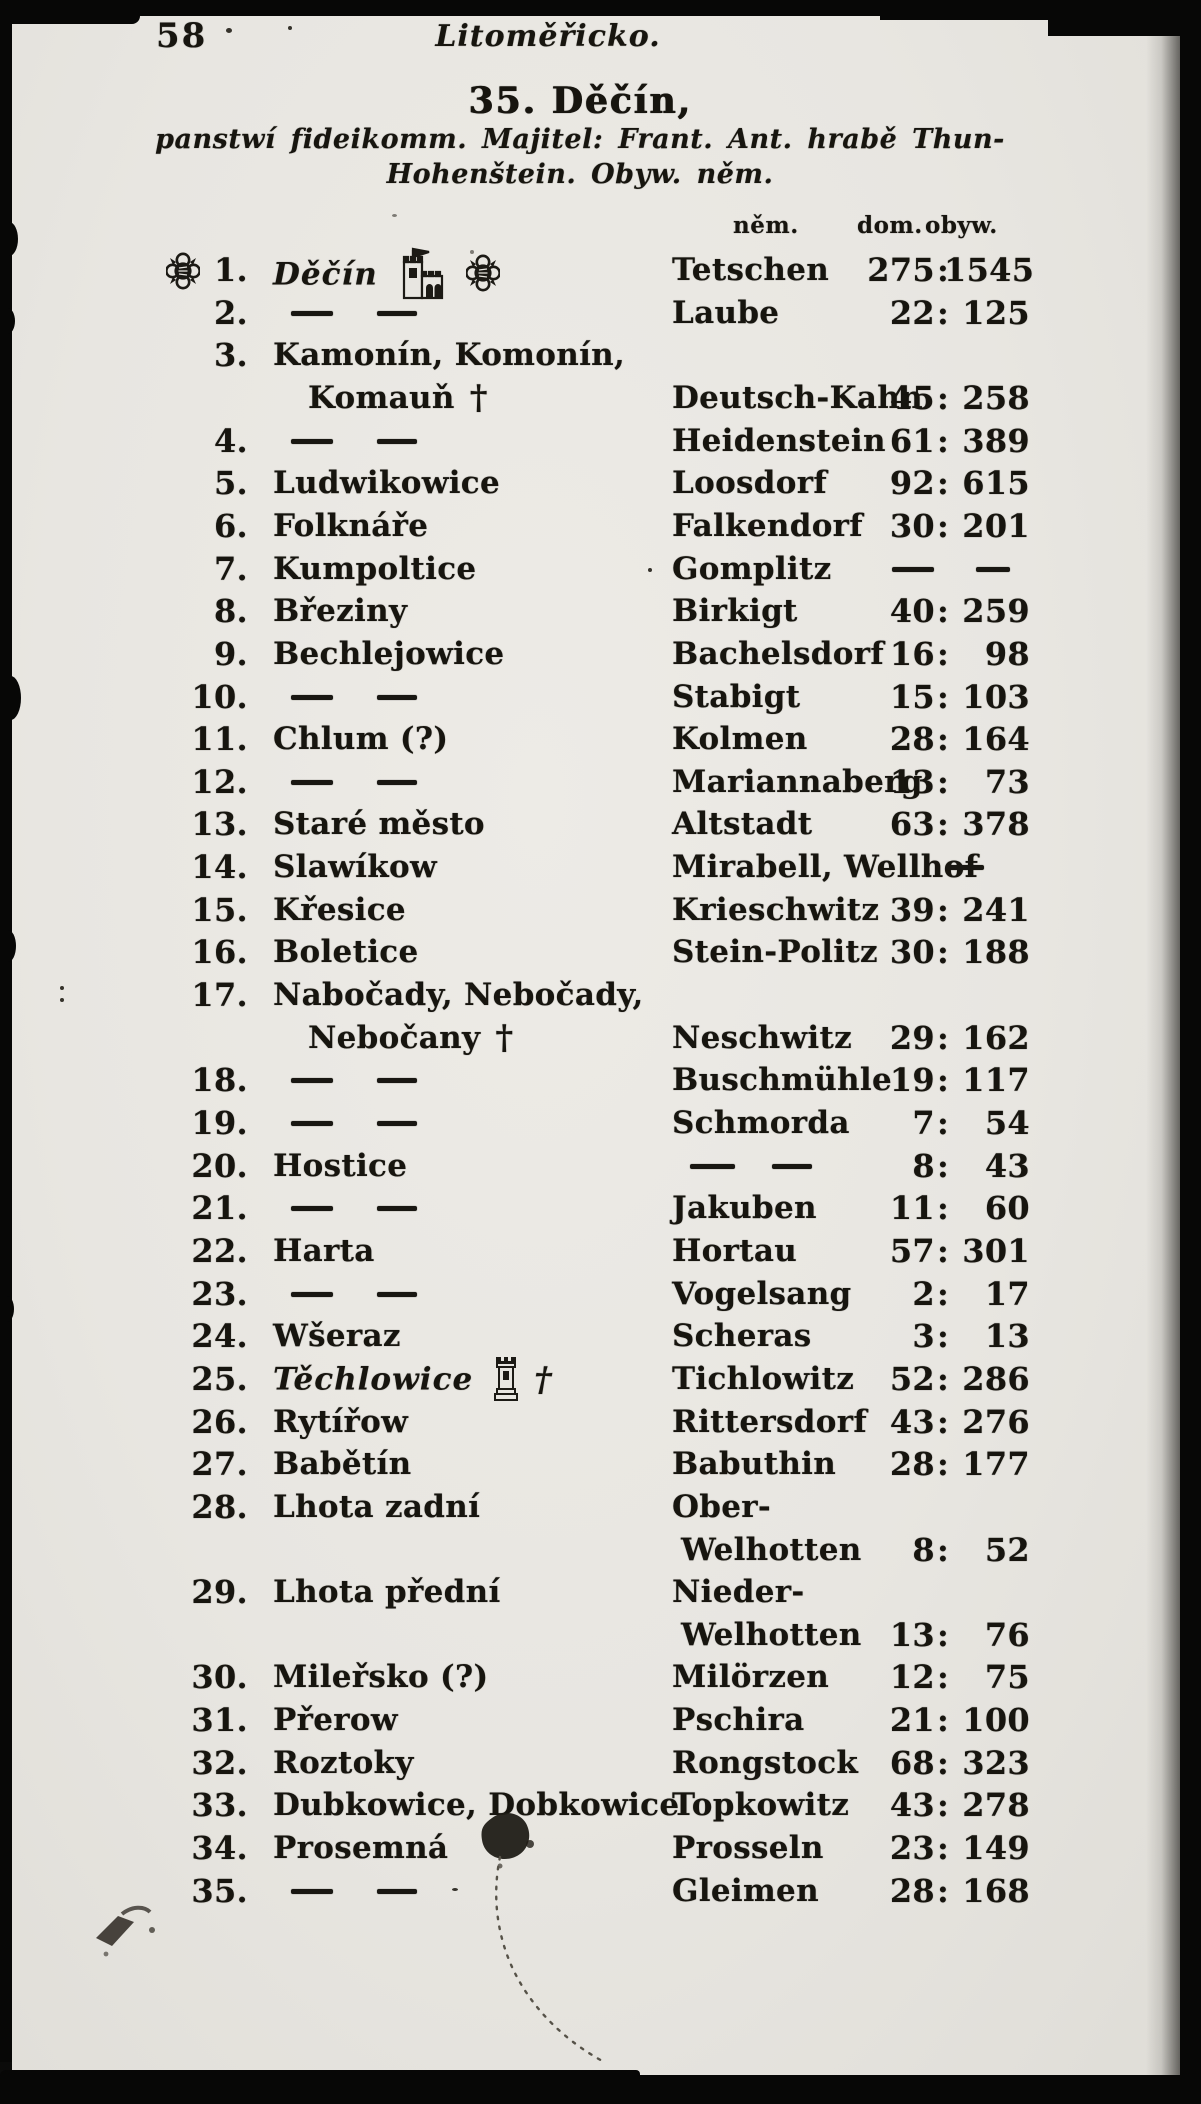  Describe the element at coordinates (750, 483) in the screenshot. I see `german-name: Loosdorf` at that location.